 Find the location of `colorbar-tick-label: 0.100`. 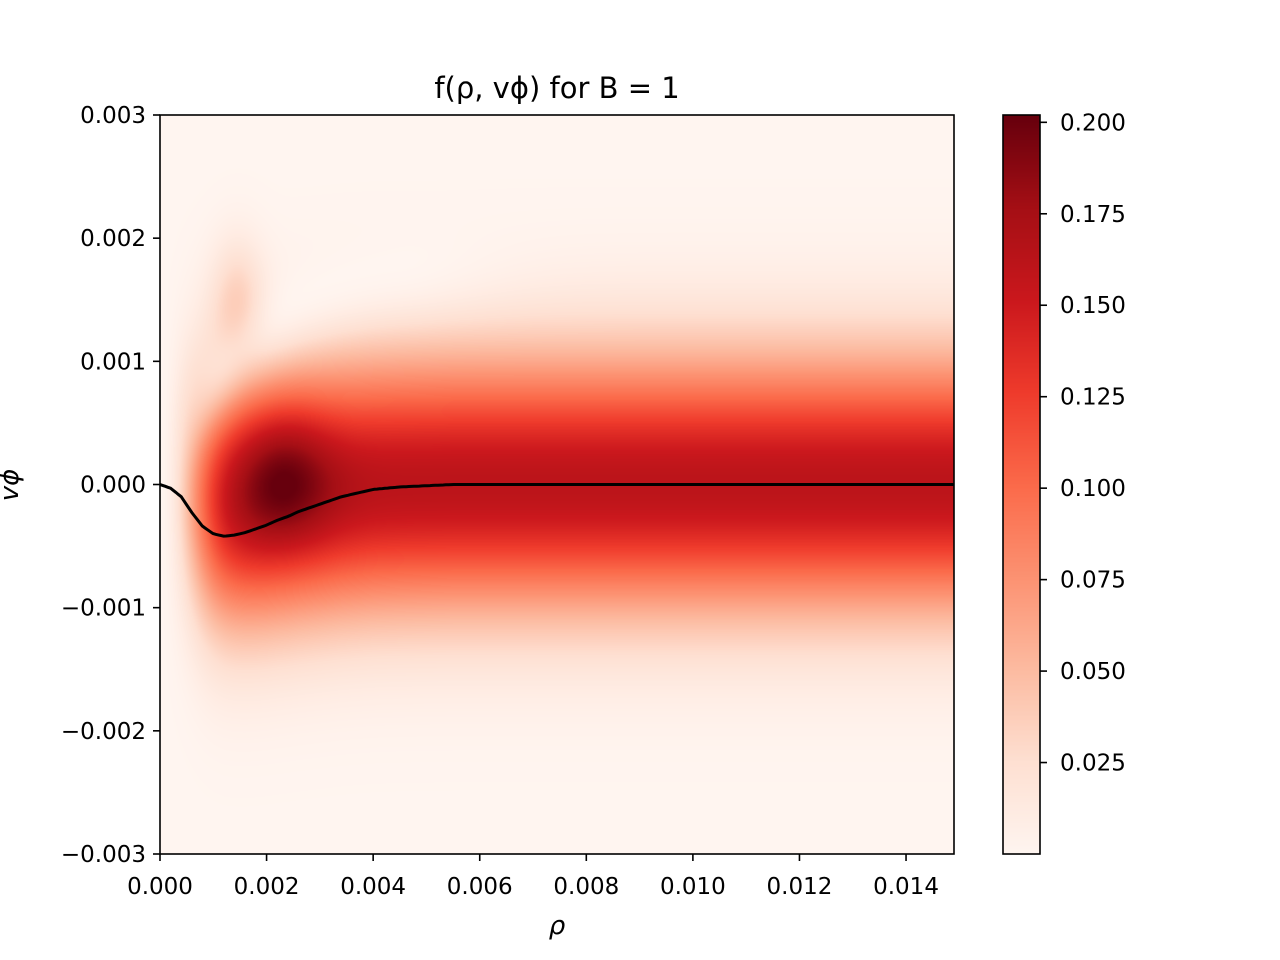

colorbar-tick-label: 0.100 is located at coordinates (1093, 489).